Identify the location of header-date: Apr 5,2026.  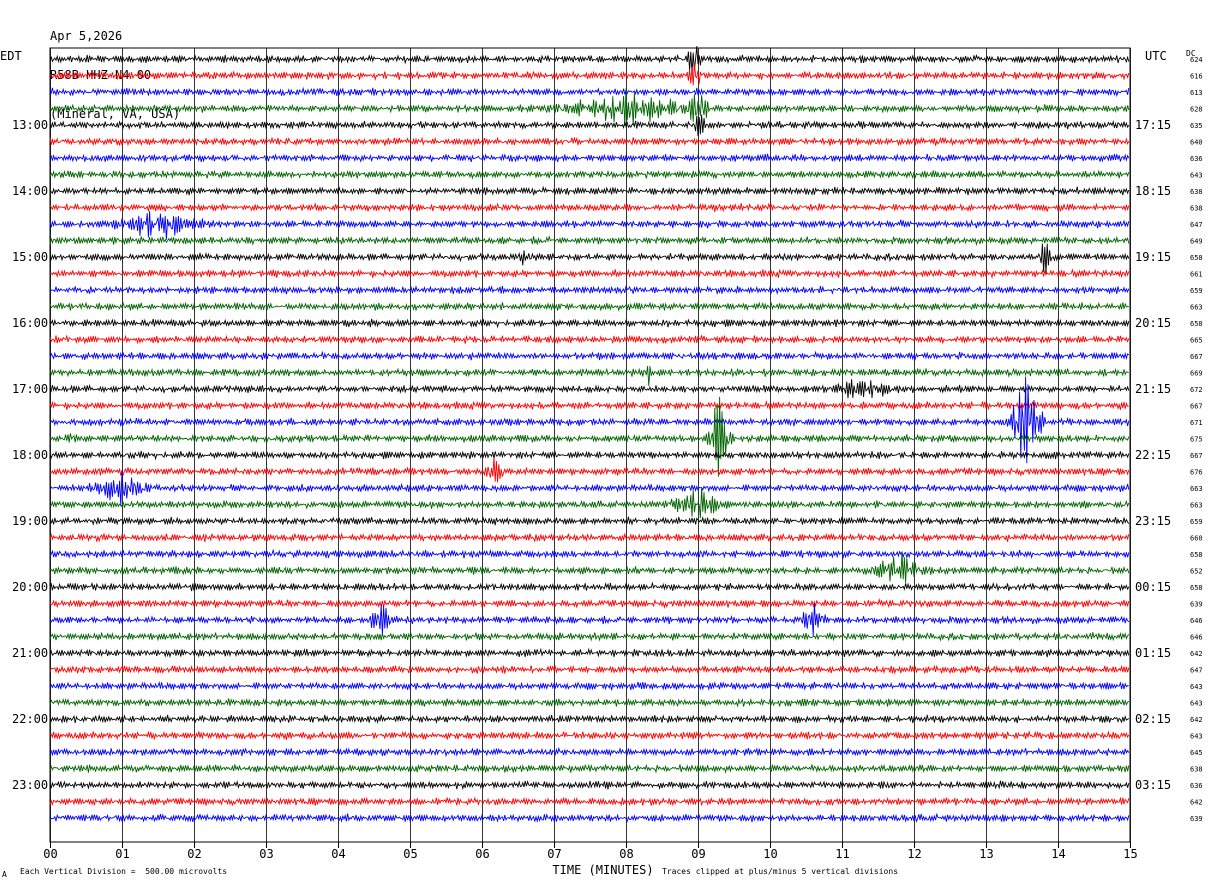
(86, 36).